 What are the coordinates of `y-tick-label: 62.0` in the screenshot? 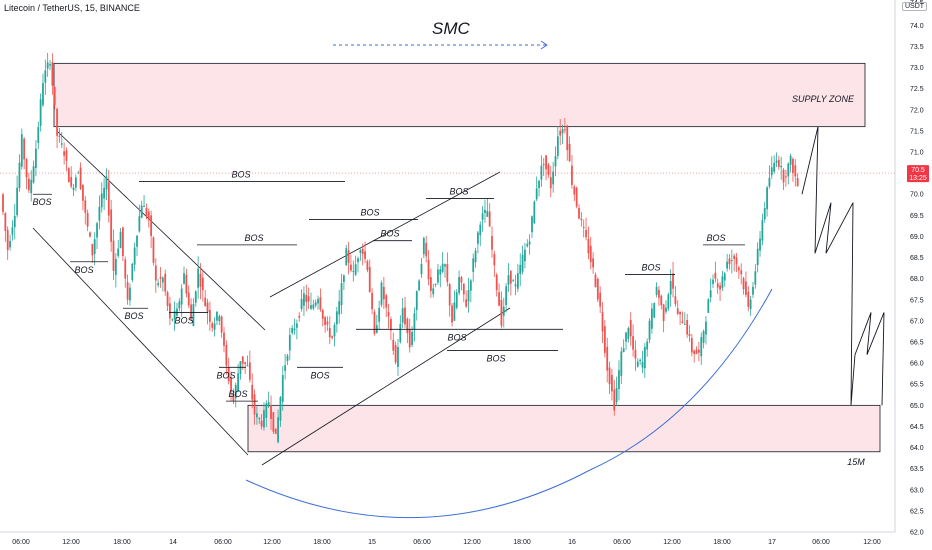 It's located at (917, 533).